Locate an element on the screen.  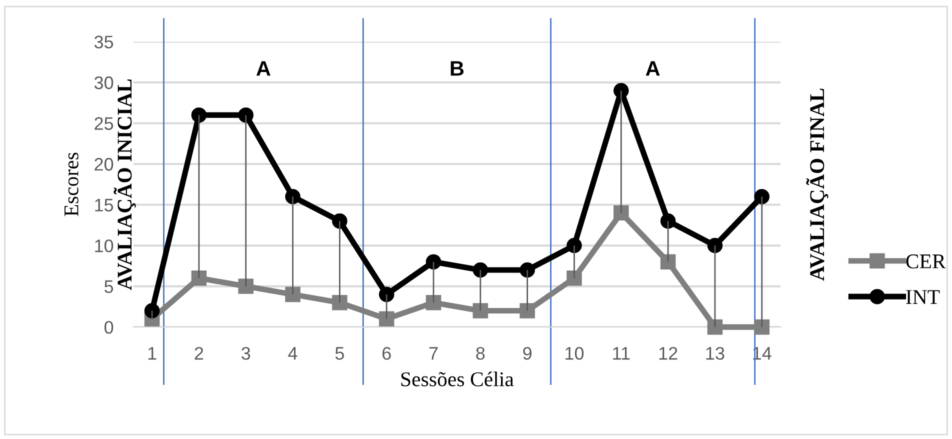
ref-line-label: AVALIAÇÃO FINAL is located at coordinates (817, 184).